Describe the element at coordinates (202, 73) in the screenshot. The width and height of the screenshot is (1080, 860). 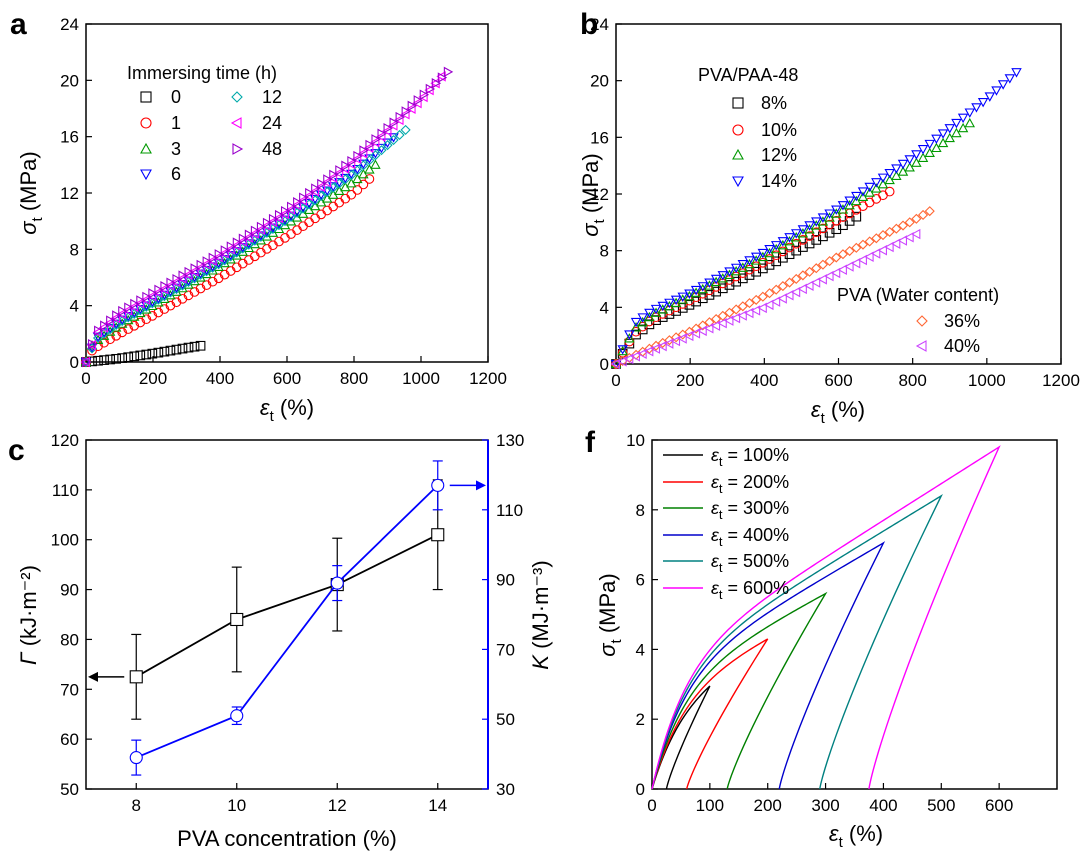
I see `legend-title: Immersing time (h)` at that location.